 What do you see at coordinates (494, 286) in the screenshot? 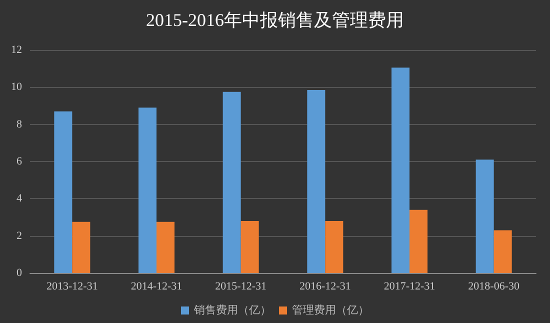
I see `x-tick-label: 2018-06-30` at bounding box center [494, 286].